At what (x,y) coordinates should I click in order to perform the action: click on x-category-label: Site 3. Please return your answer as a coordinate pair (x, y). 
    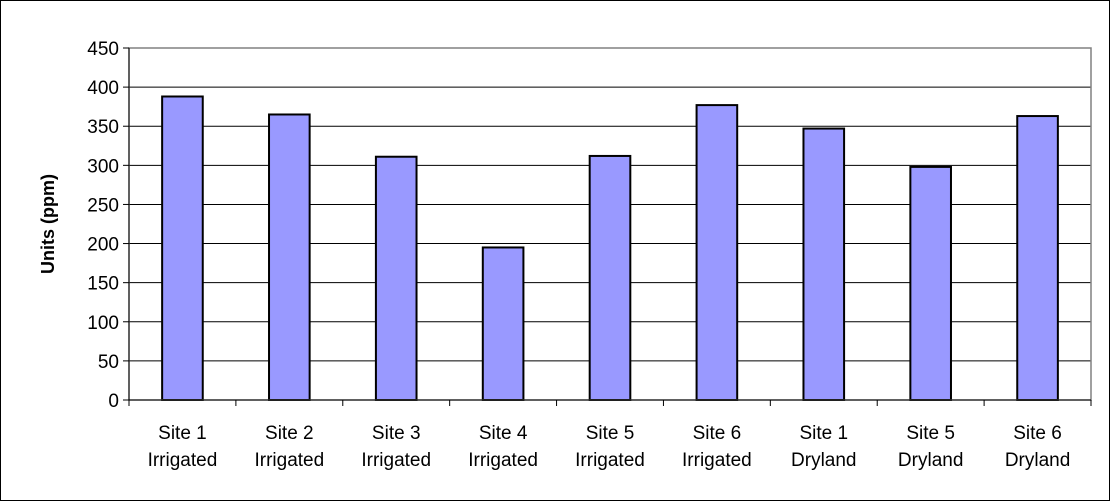
    Looking at the image, I should click on (396, 433).